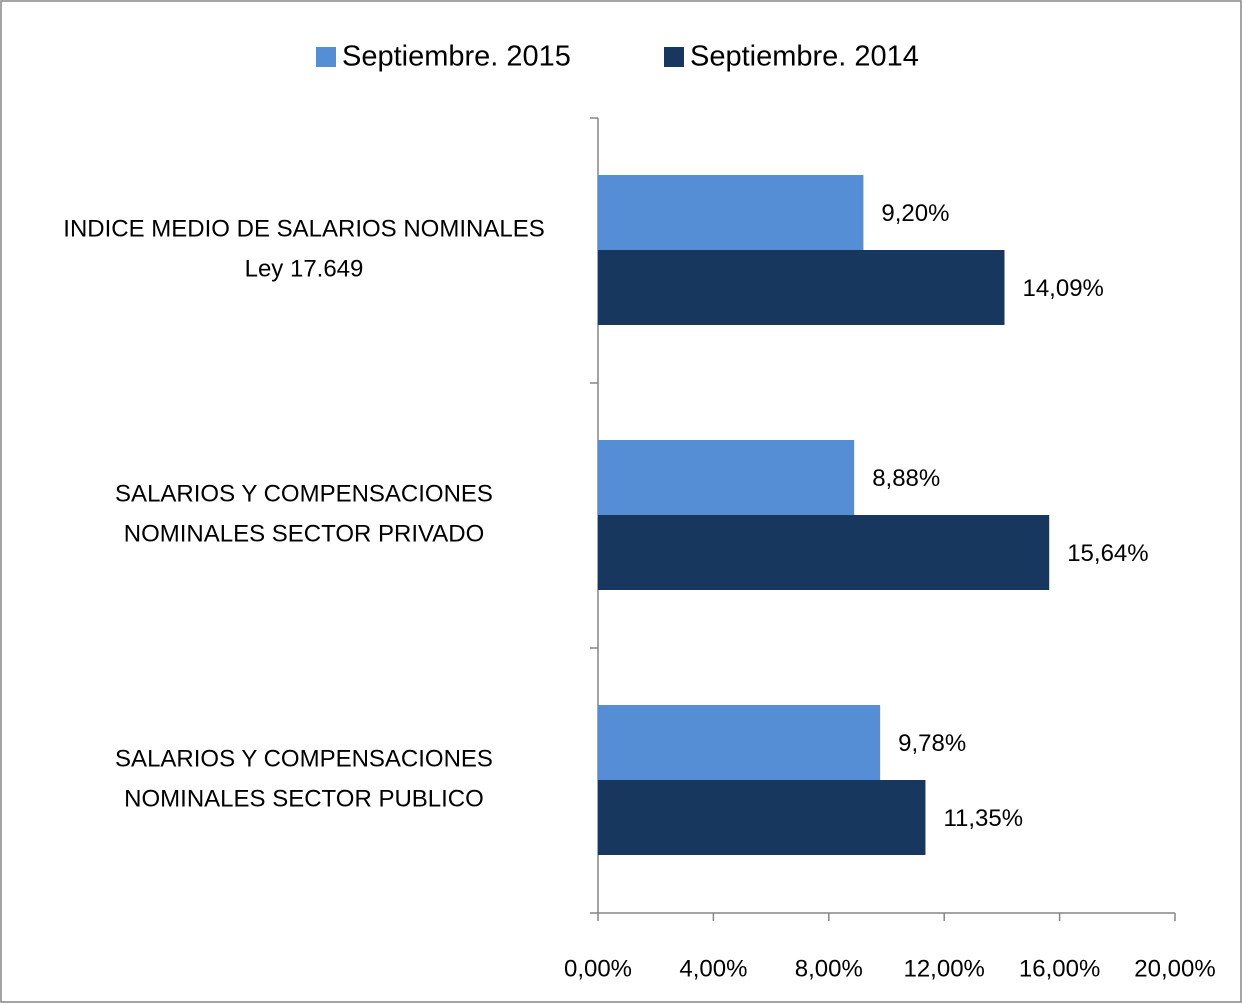 This screenshot has width=1243, height=1004. I want to click on x-tick-label: 12,00%, so click(943, 968).